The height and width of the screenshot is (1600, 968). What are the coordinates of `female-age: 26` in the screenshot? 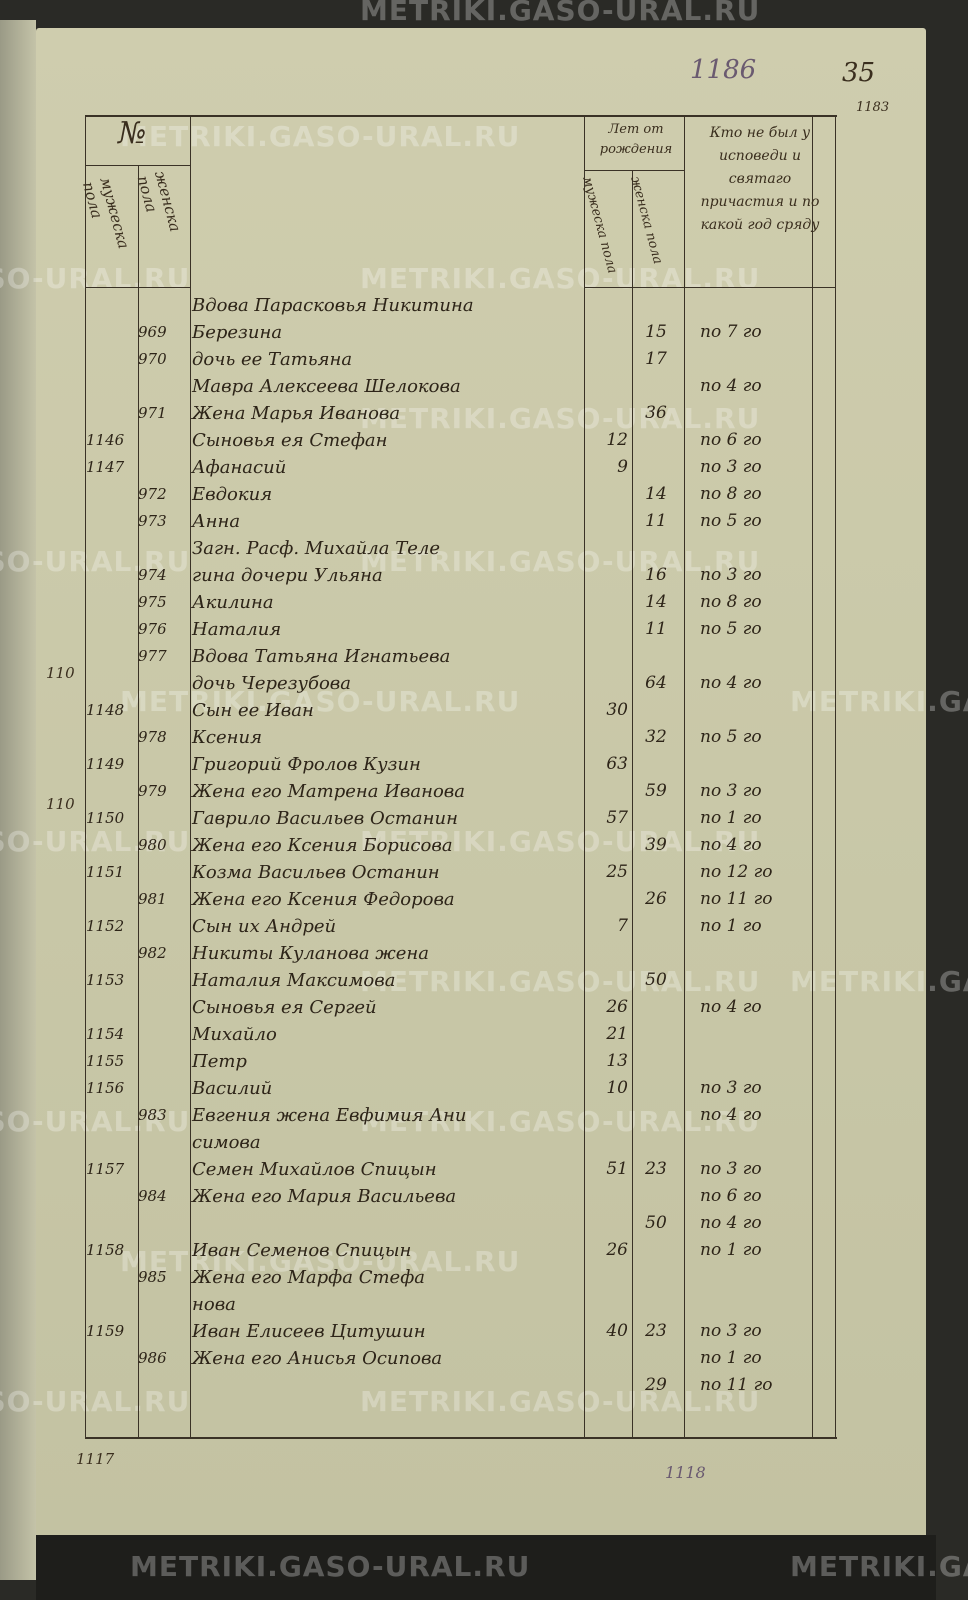 It's located at (656, 899).